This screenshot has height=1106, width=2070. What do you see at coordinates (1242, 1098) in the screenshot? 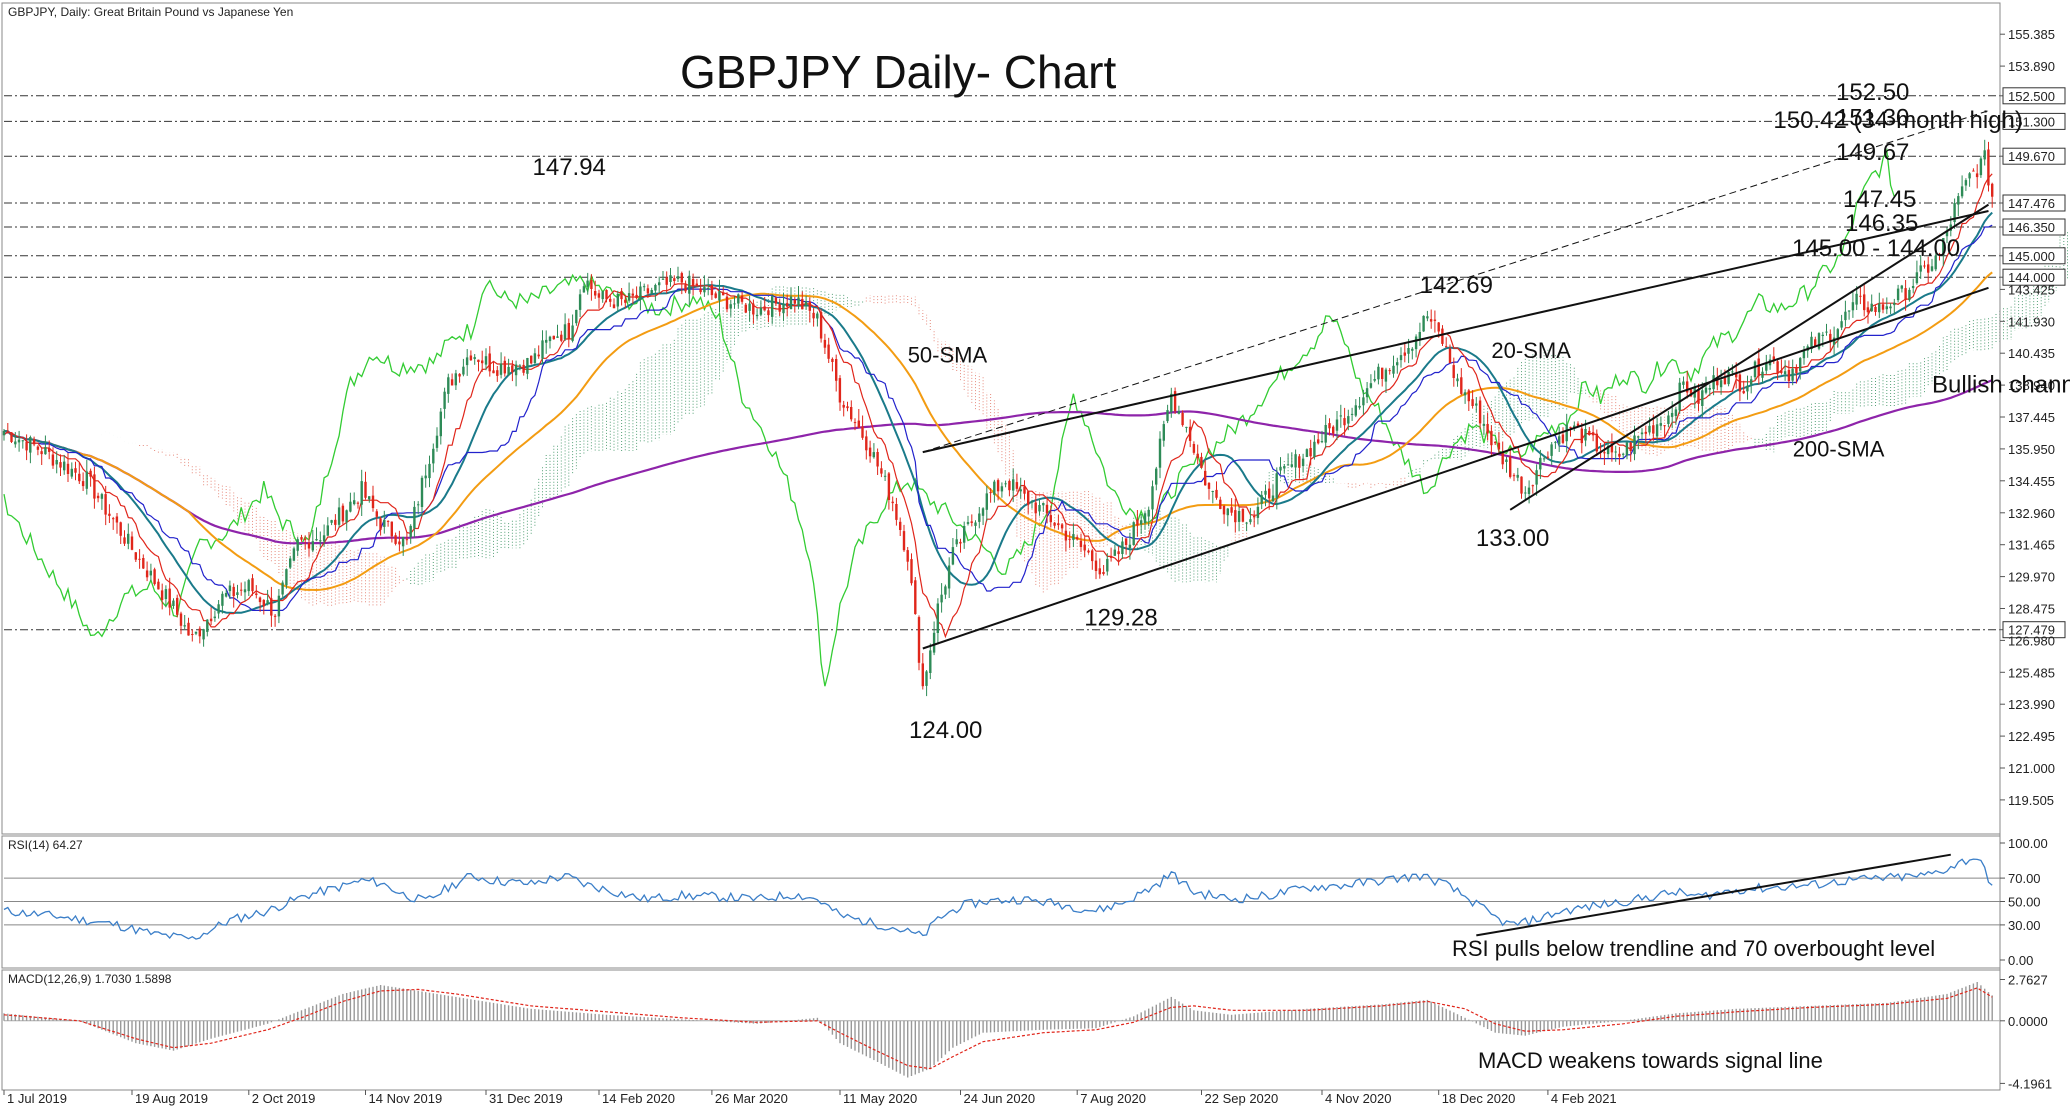
I see `date-tick-label: 22 Sep 2020` at bounding box center [1242, 1098].